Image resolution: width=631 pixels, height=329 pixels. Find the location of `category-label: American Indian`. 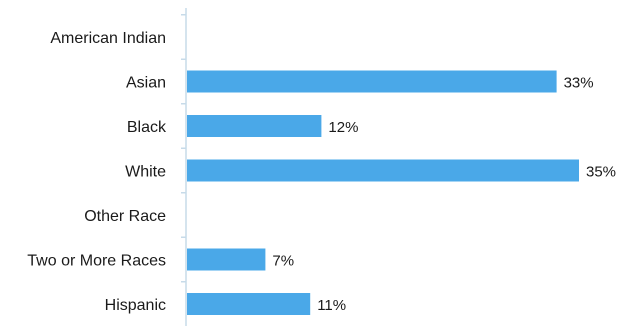

category-label: American Indian is located at coordinates (108, 38).